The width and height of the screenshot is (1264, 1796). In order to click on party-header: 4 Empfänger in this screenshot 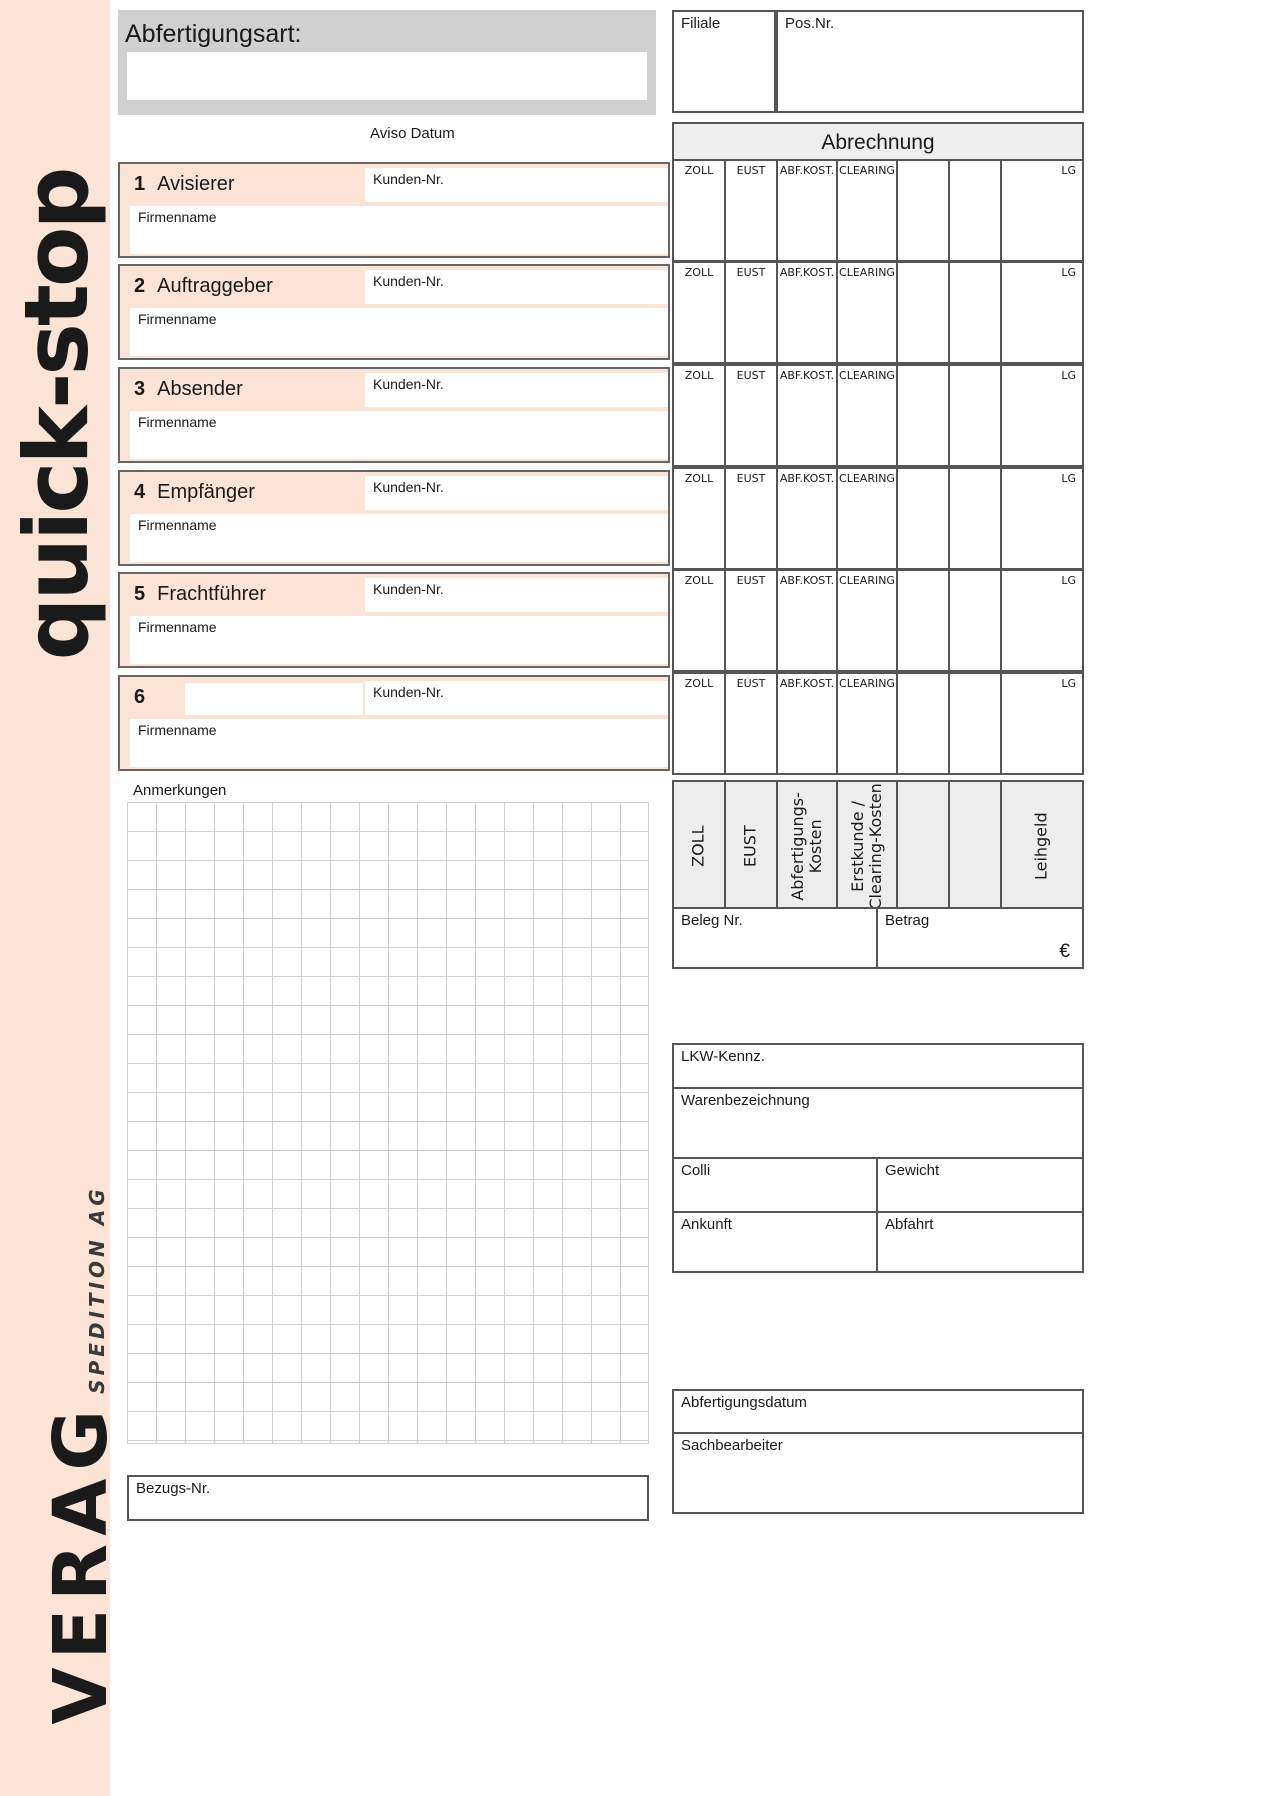, I will do `click(243, 492)`.